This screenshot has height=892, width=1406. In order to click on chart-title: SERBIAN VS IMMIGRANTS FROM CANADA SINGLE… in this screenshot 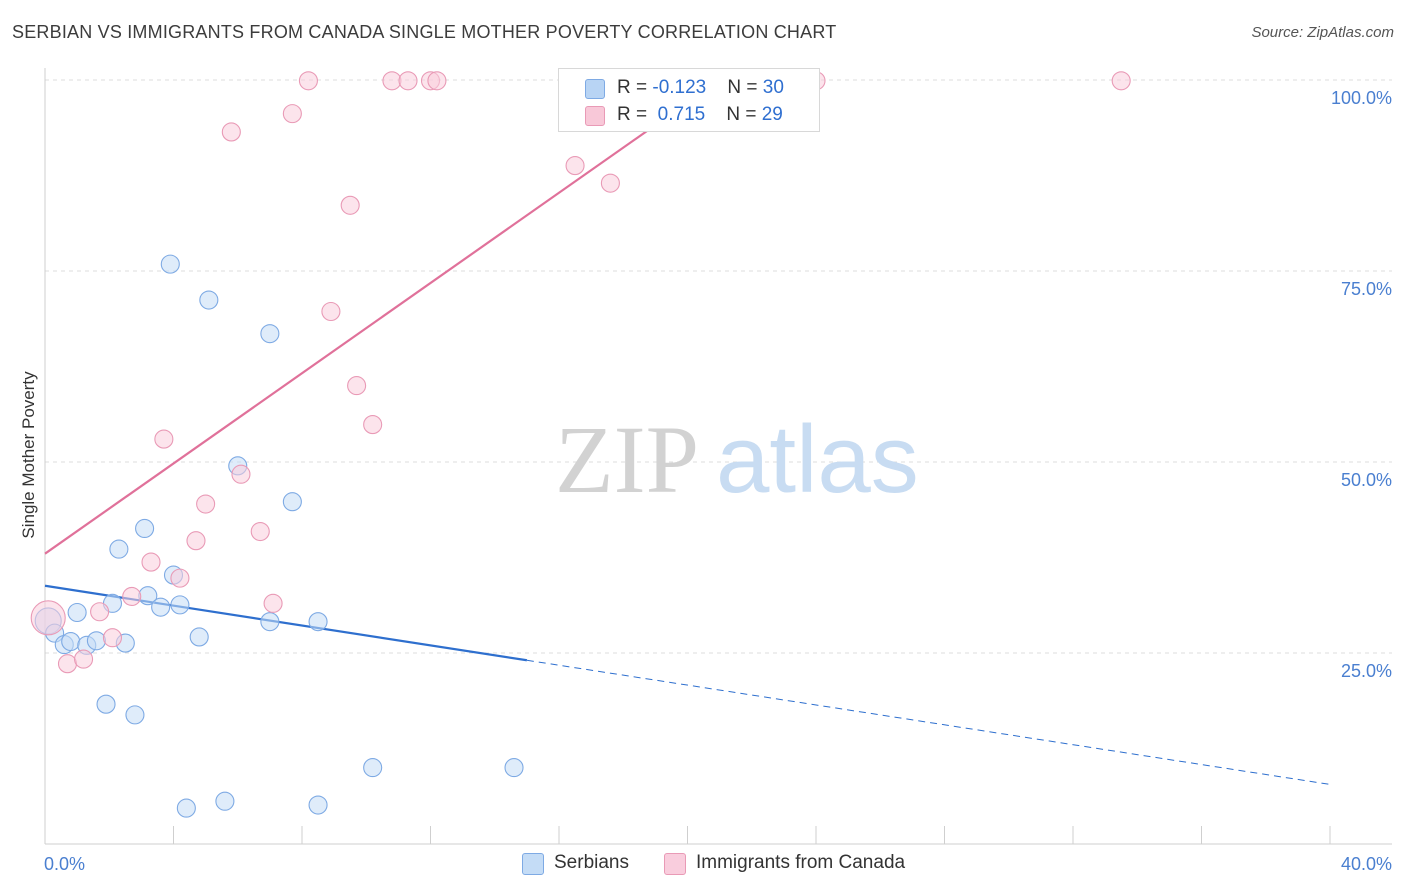, I will do `click(424, 32)`.